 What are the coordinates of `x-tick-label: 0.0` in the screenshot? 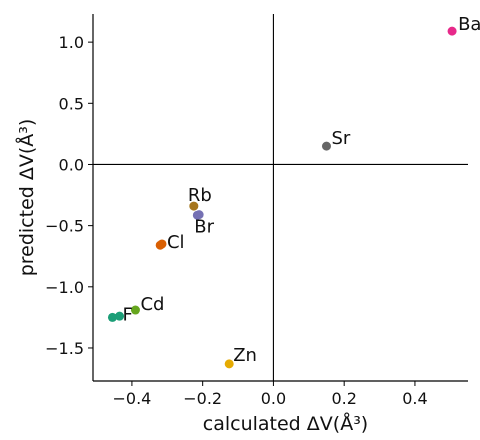 It's located at (273, 398).